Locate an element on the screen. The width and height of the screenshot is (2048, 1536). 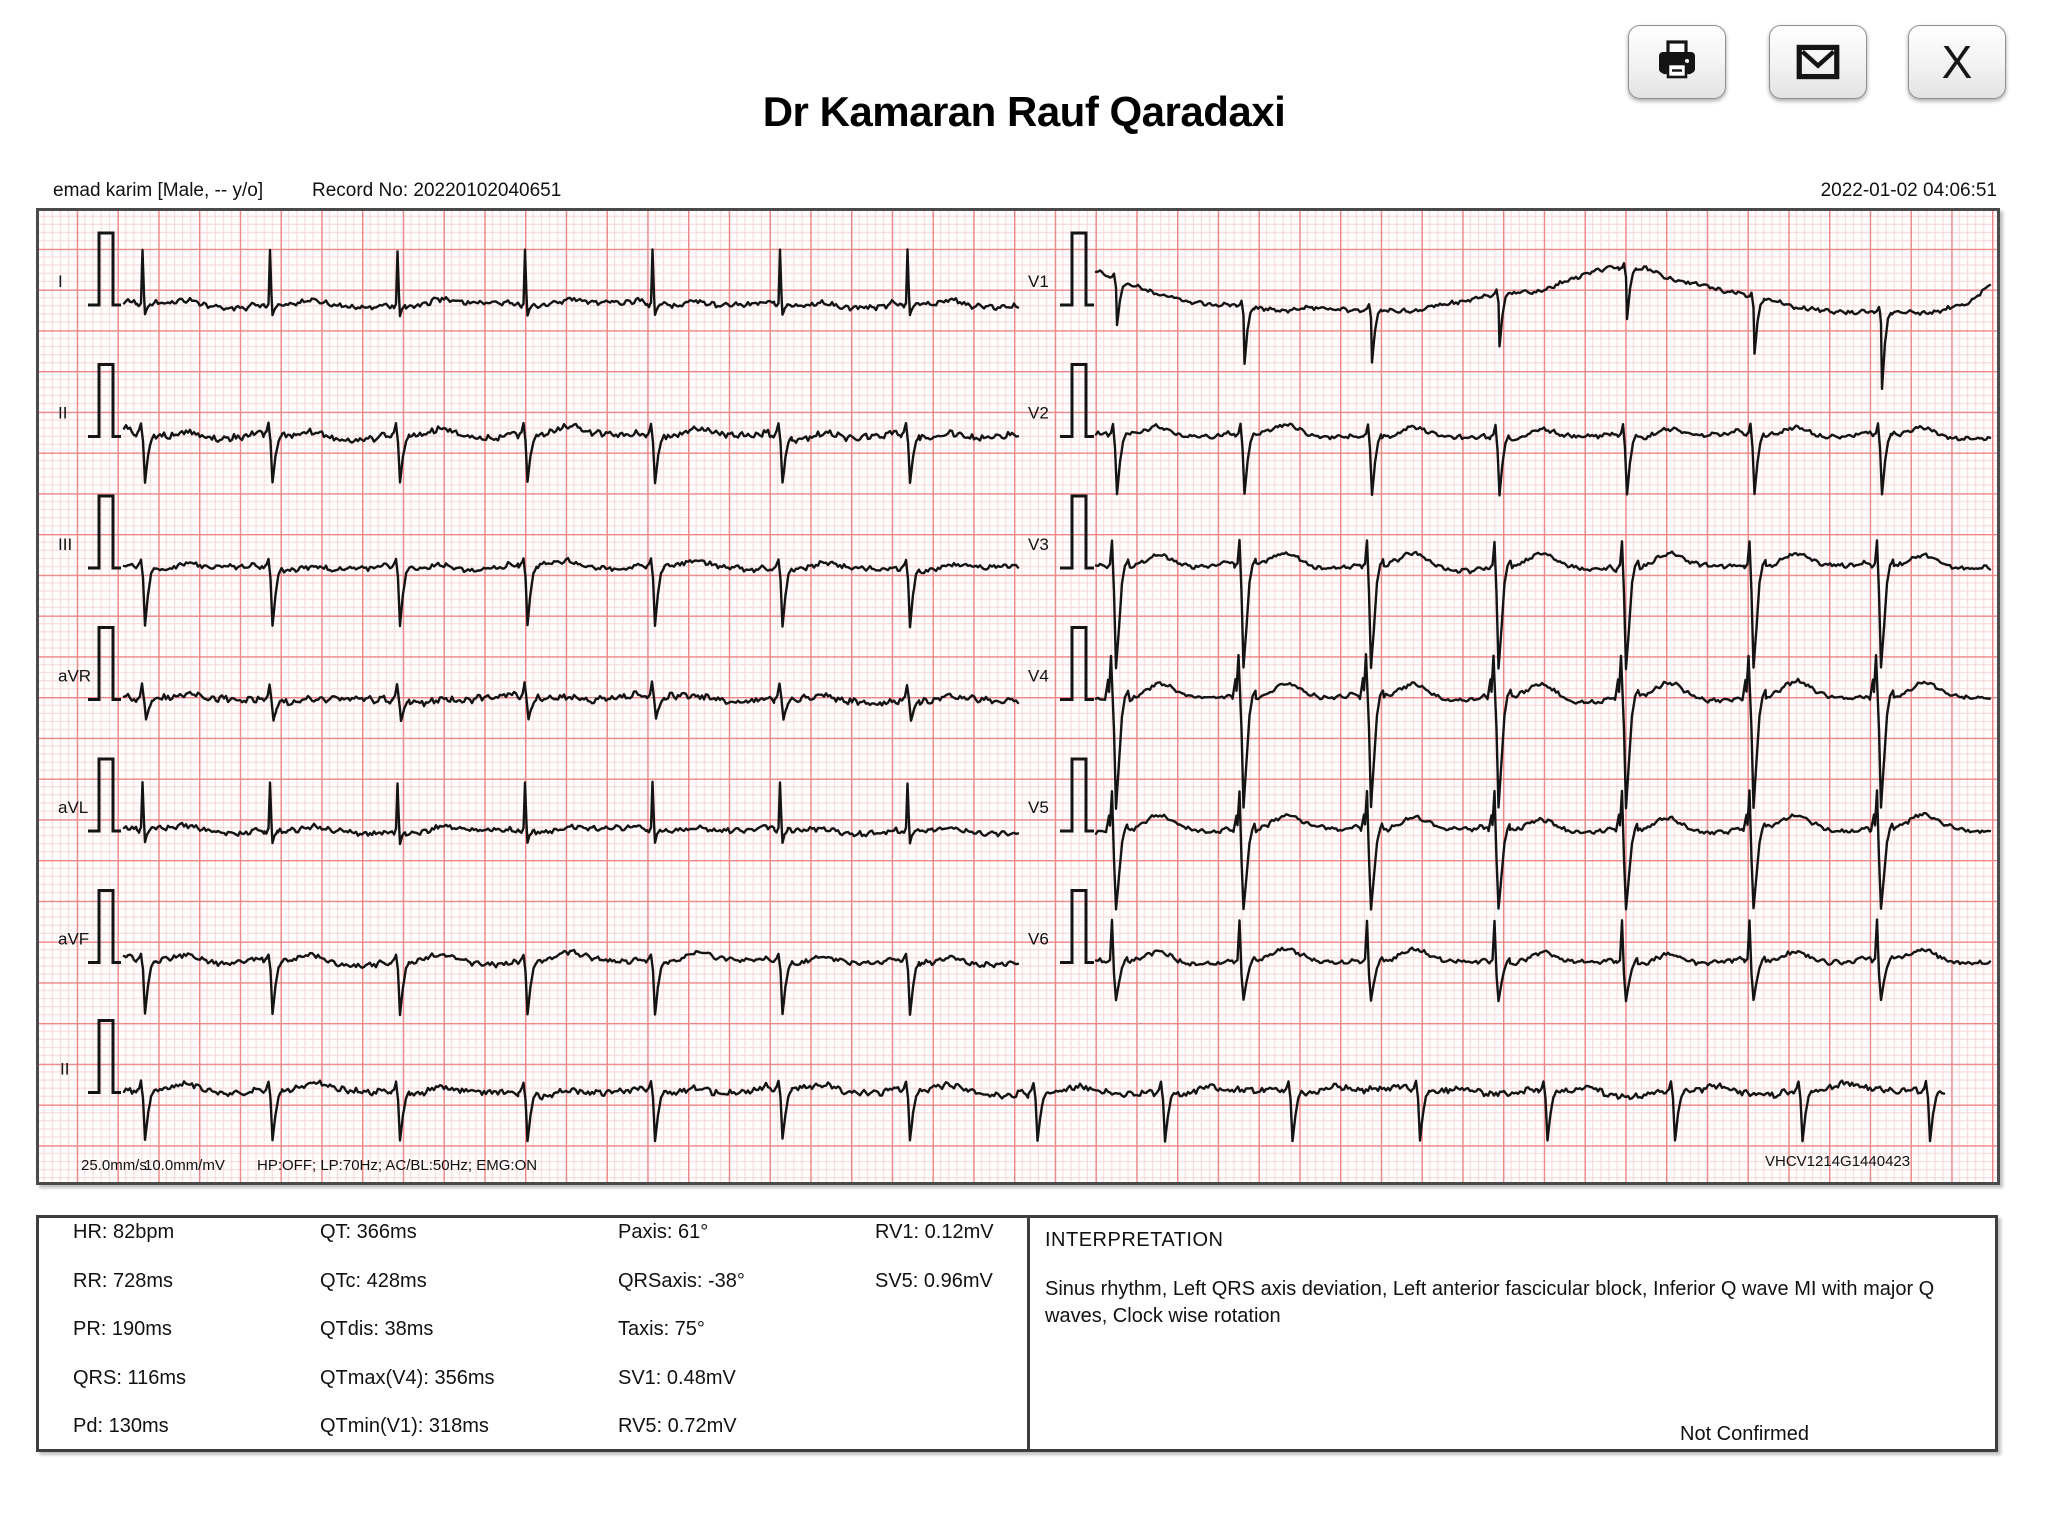
measurement-value: Paxis: 61° is located at coordinates (663, 1232).